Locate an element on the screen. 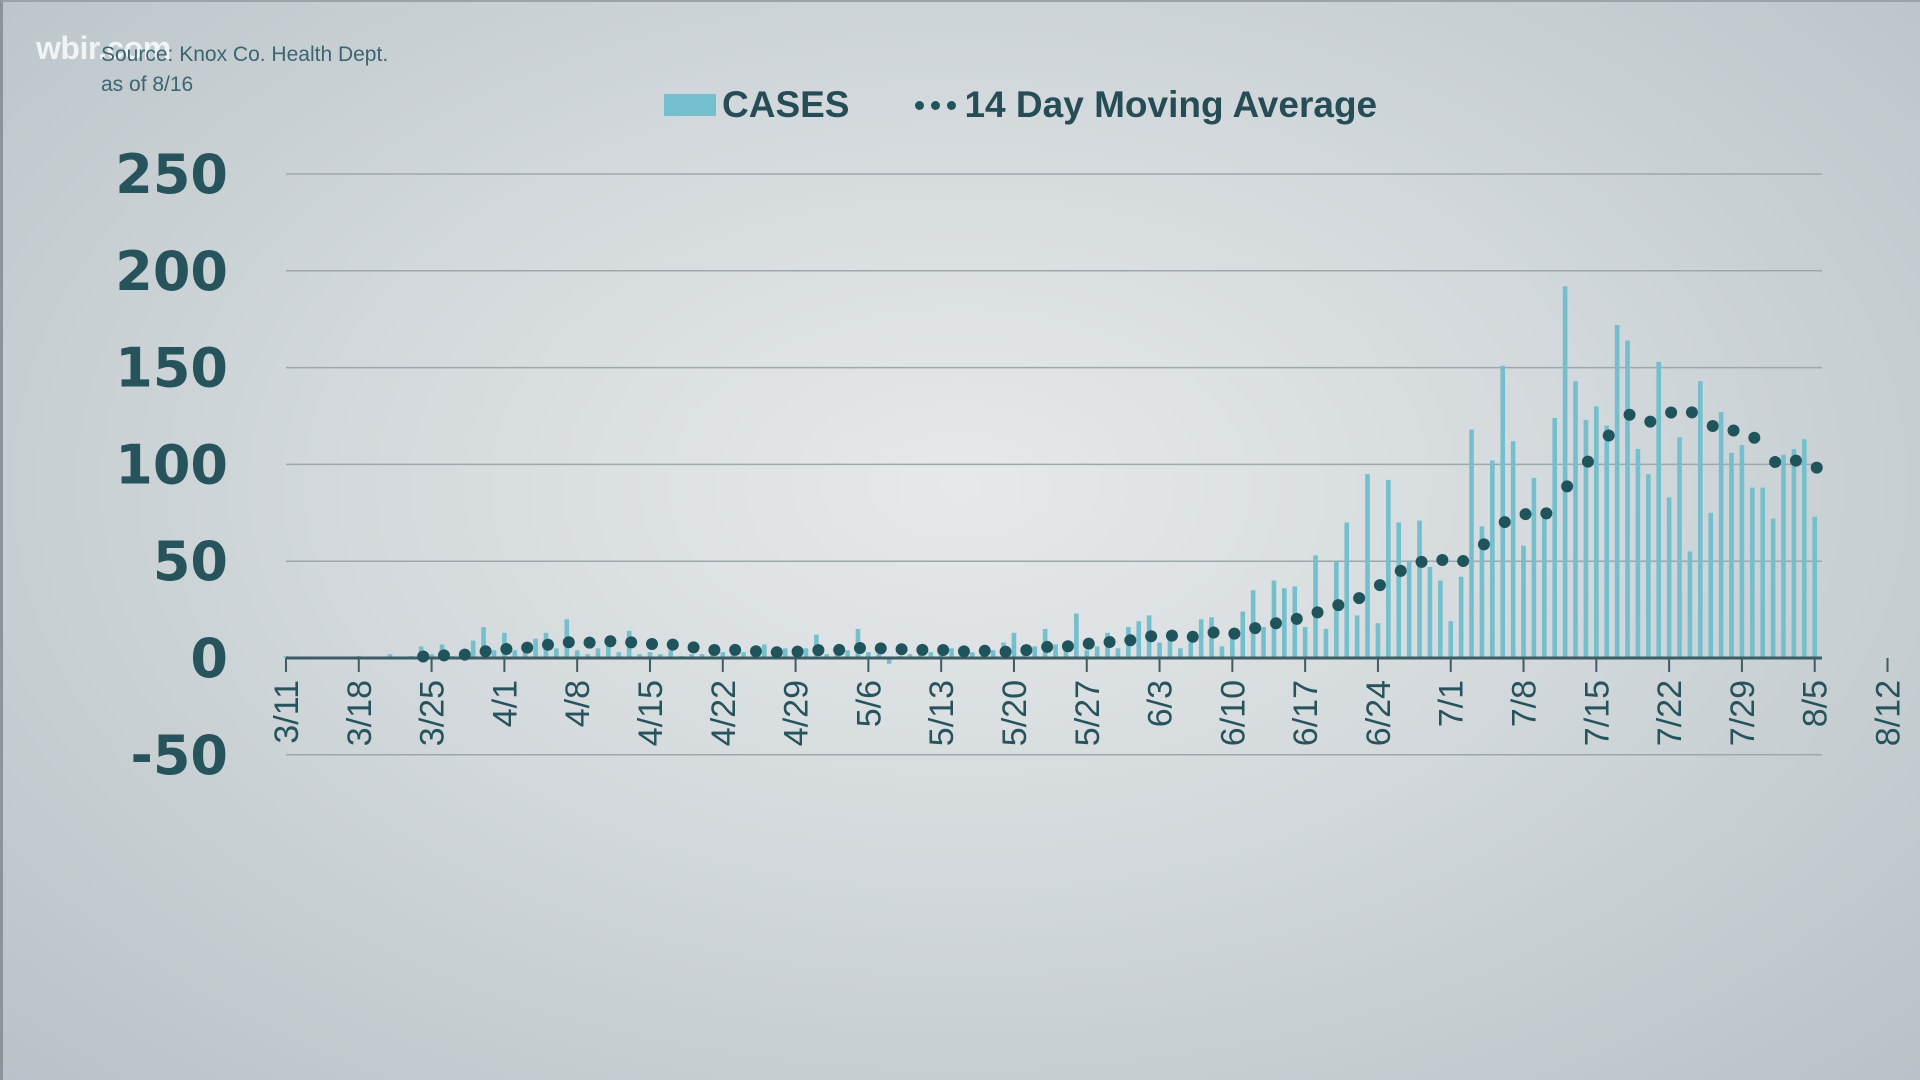 The width and height of the screenshot is (1920, 1080). chart-legend: CASES 14 Day Moving Average is located at coordinates (1020, 105).